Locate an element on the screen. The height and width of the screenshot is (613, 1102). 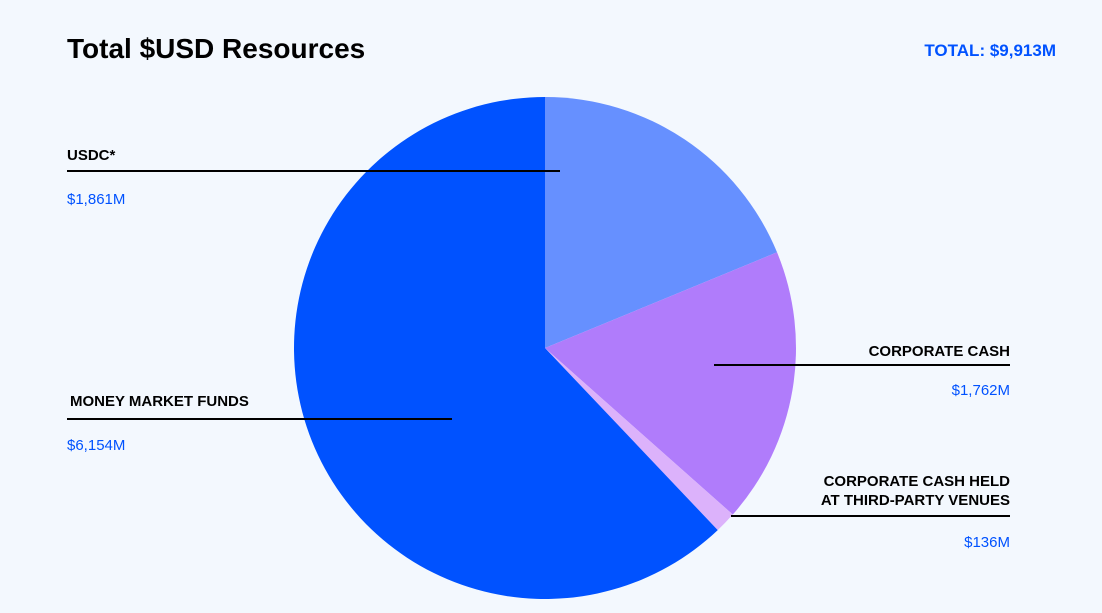
slice-label-corporate-cash-held-at-third-party-venues-line-2: AT THIRD-PARTY VENUES is located at coordinates (915, 500).